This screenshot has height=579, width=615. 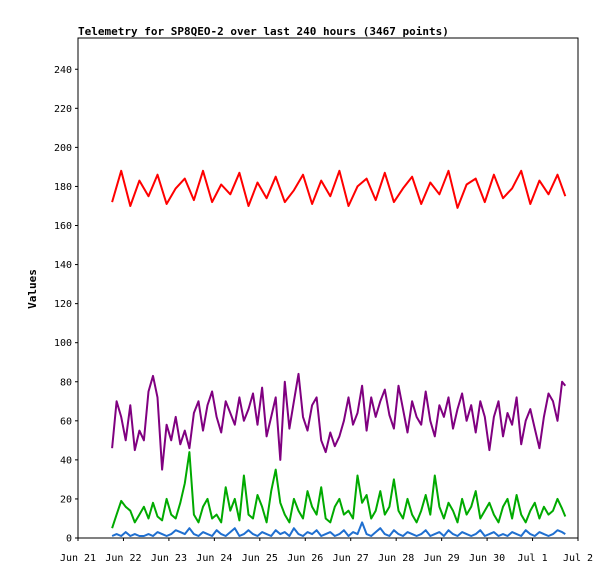 I want to click on y-axis-ticks: 0 20 40 60 80 100 120 140 160 180 200 220 240, so click(x=66, y=305).